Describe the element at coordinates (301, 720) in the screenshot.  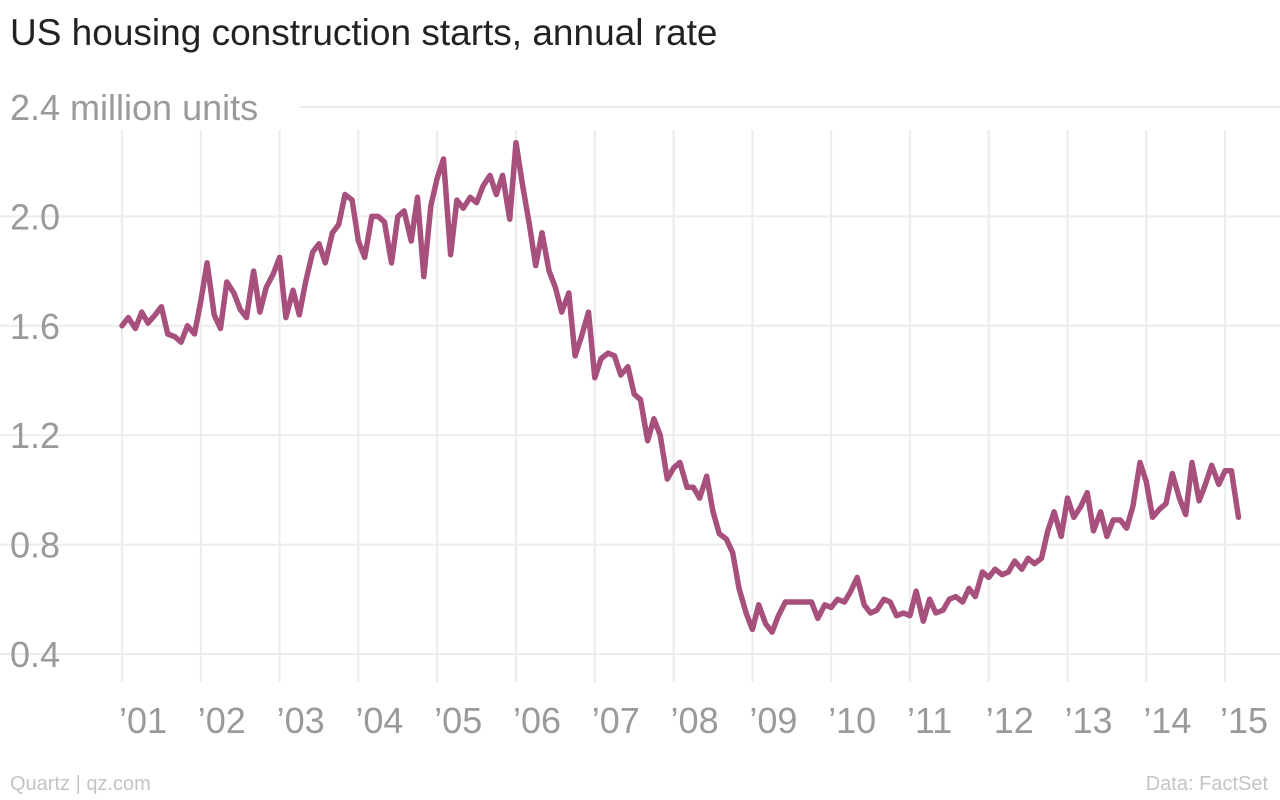
I see `x-tick-label: ’03` at that location.